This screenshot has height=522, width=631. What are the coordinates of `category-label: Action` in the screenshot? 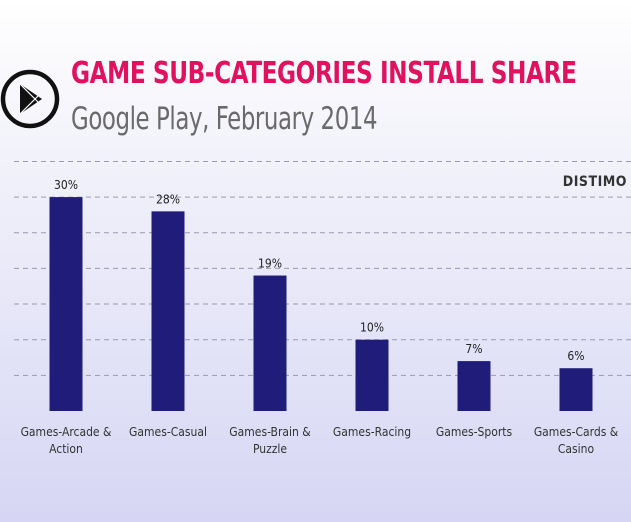 It's located at (66, 449).